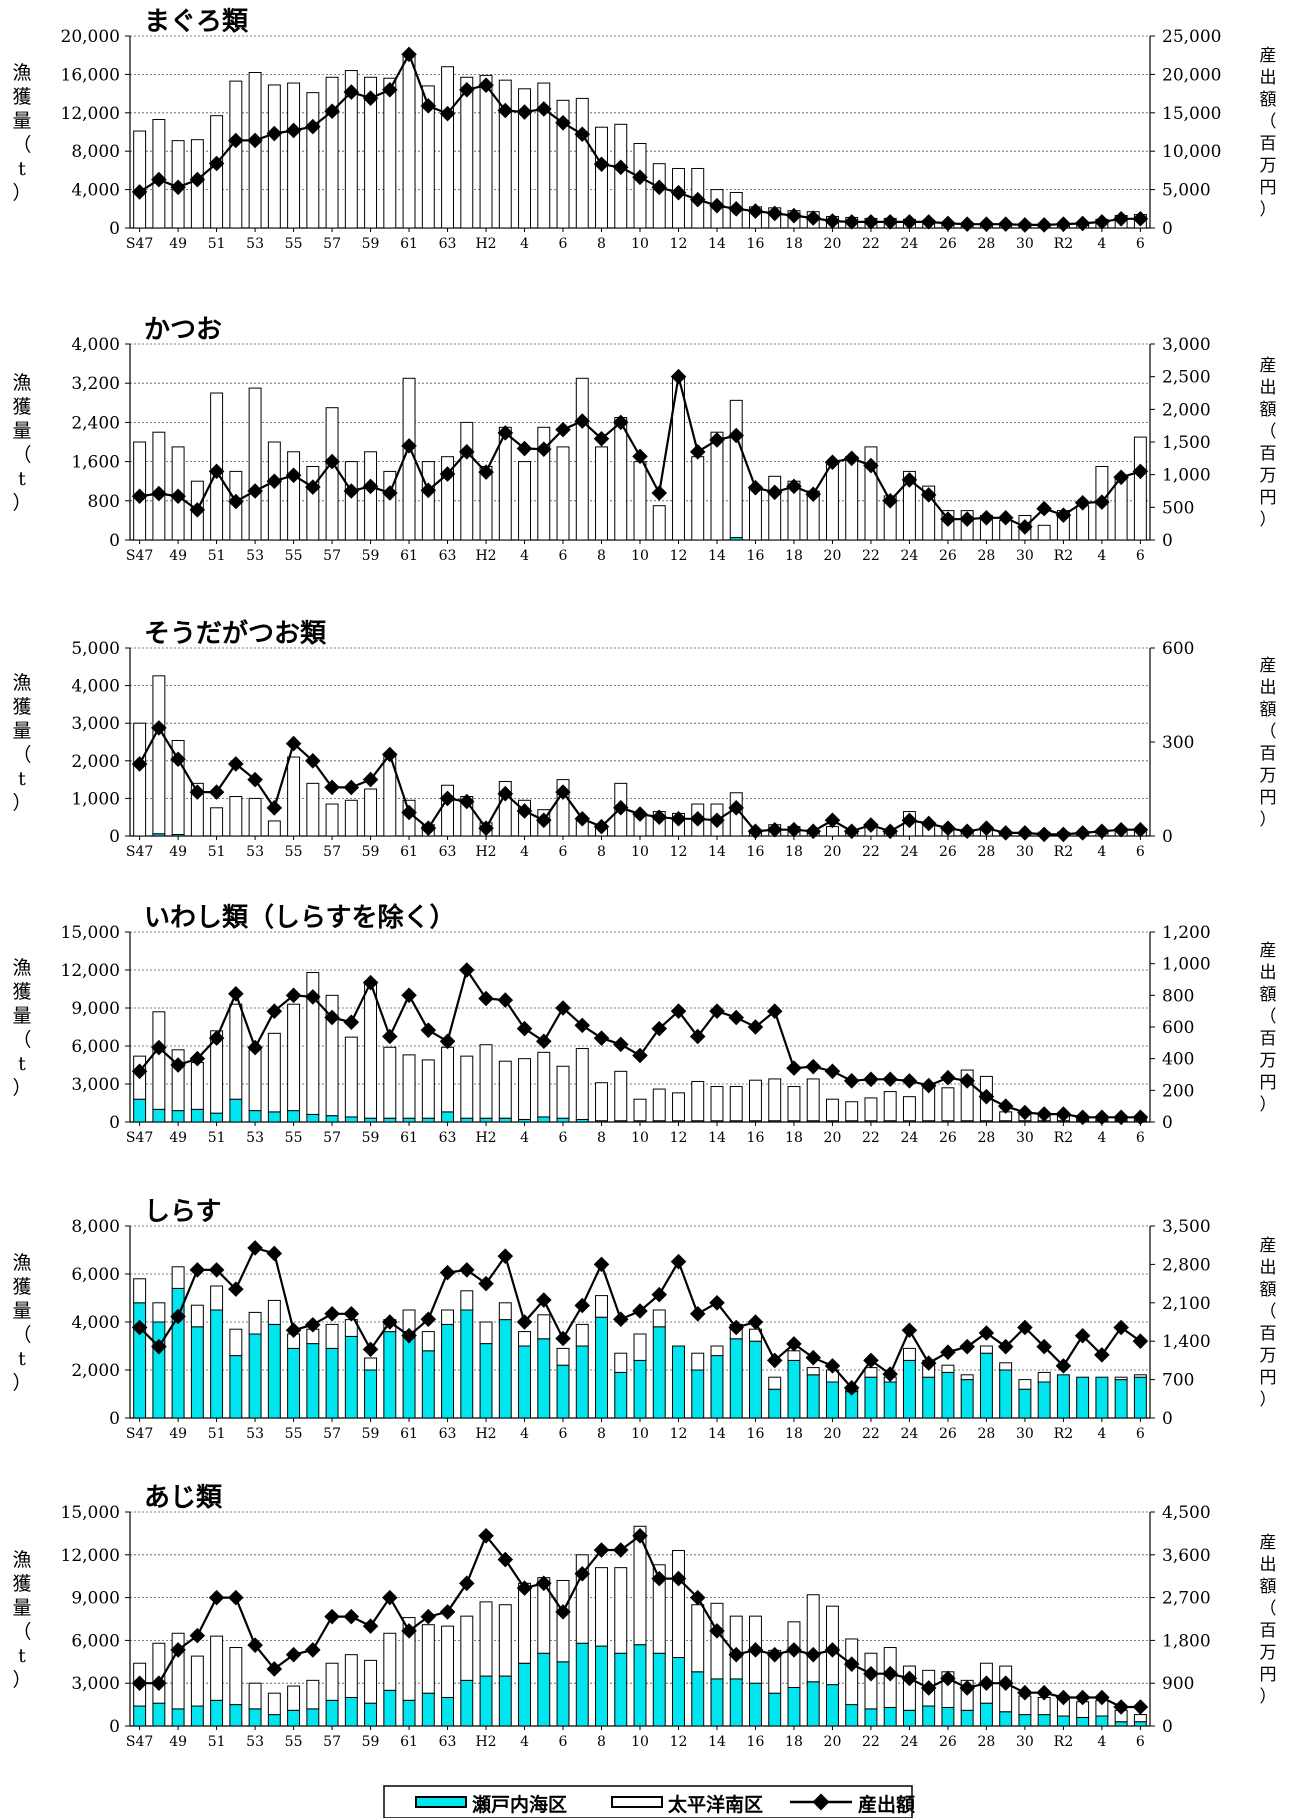 The height and width of the screenshot is (1818, 1291). What do you see at coordinates (1268, 443) in the screenshot?
I see `right-axis-label: 産出額（百万円）` at bounding box center [1268, 443].